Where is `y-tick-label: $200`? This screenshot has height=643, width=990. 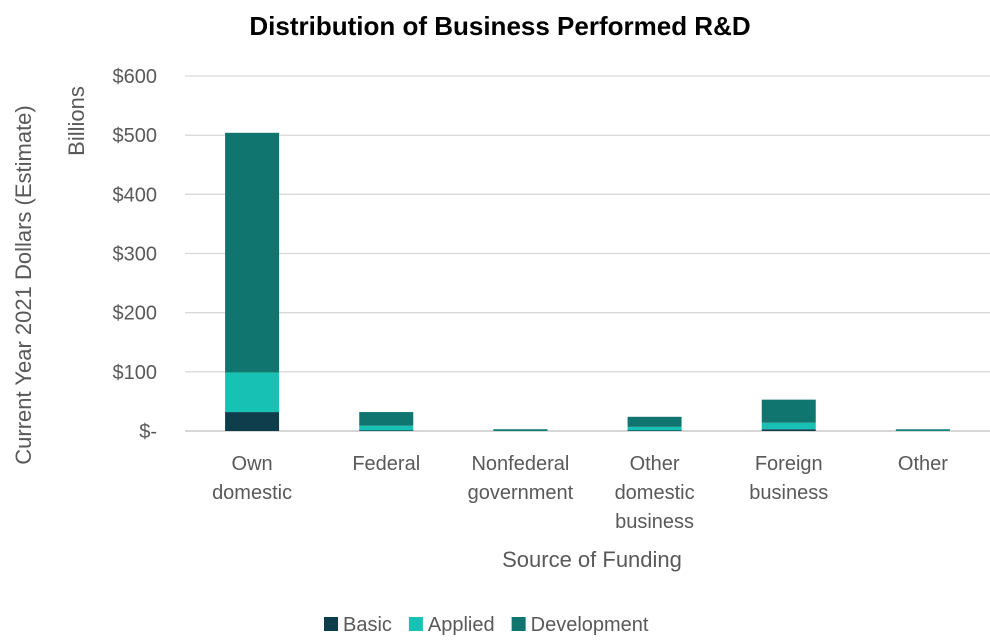 y-tick-label: $200 is located at coordinates (135, 314).